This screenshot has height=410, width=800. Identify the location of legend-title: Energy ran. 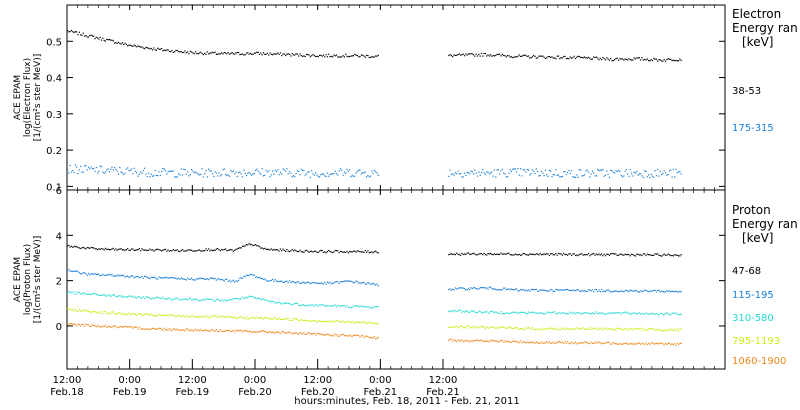
(765, 28).